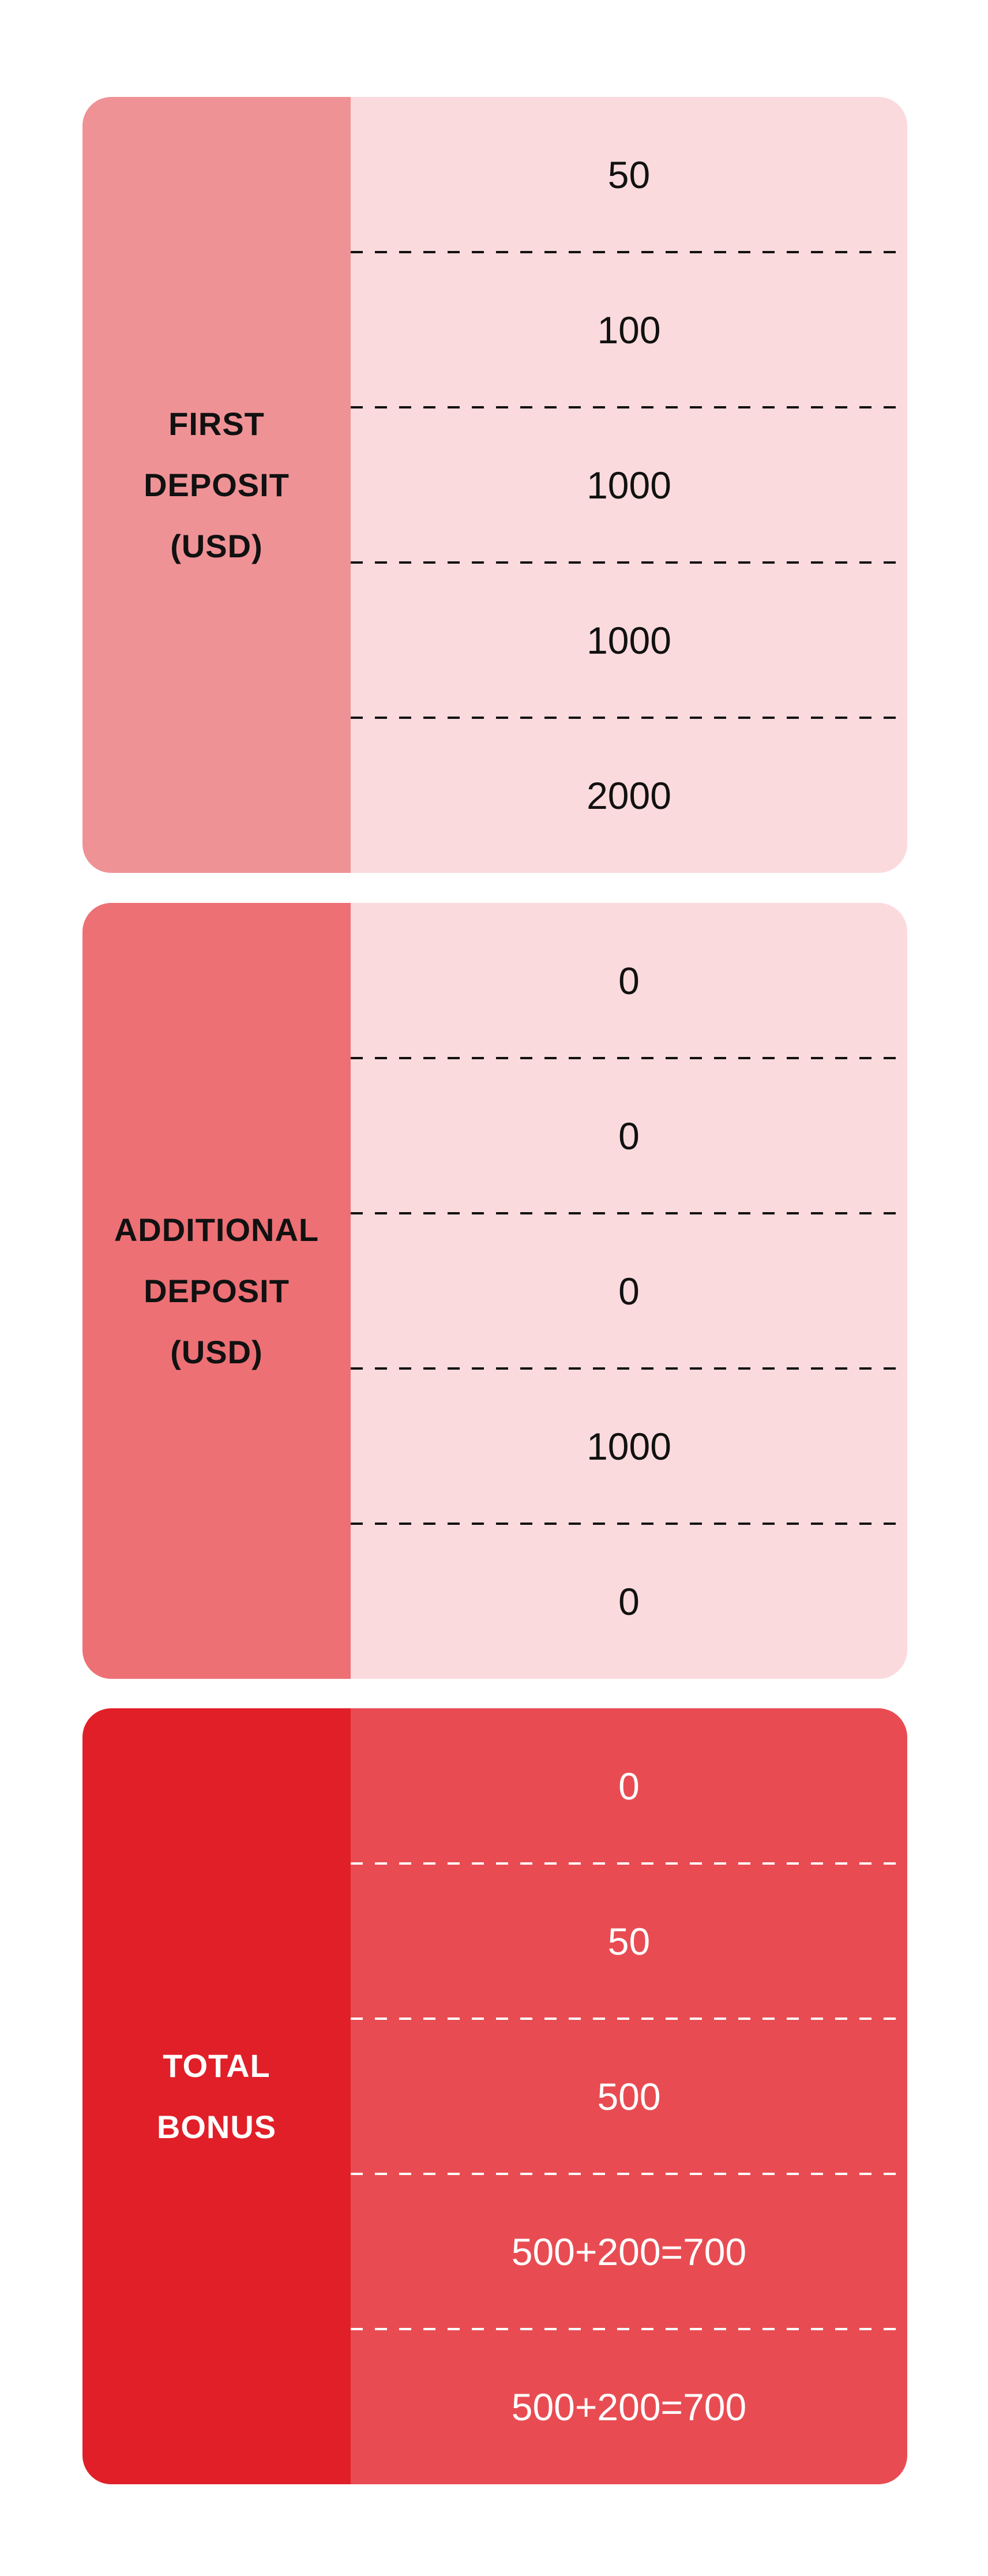 The height and width of the screenshot is (2576, 988). Describe the element at coordinates (217, 2096) in the screenshot. I see `total-bonus-label: TOTAL BONUS` at that location.